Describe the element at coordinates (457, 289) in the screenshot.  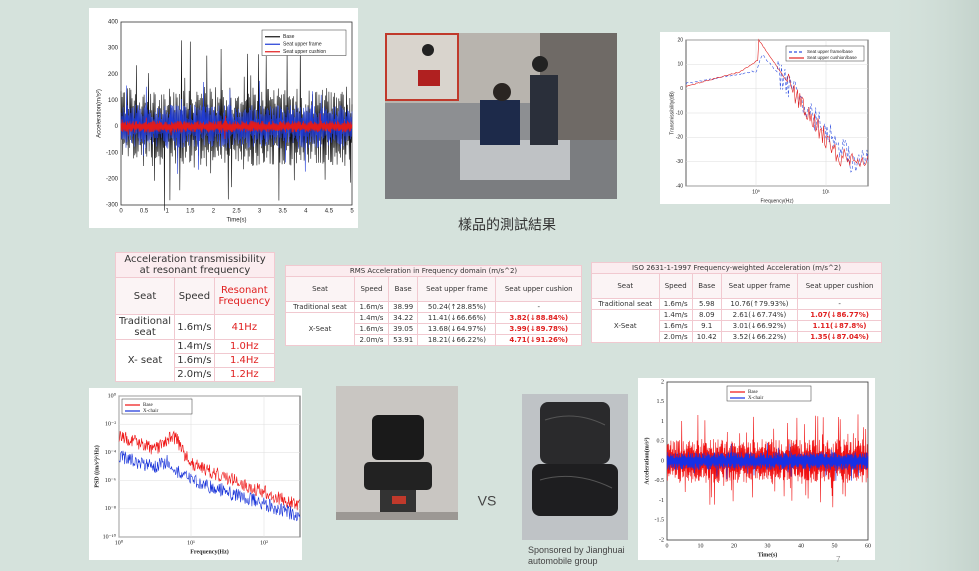
I see `table-header: Seat upper frame` at that location.